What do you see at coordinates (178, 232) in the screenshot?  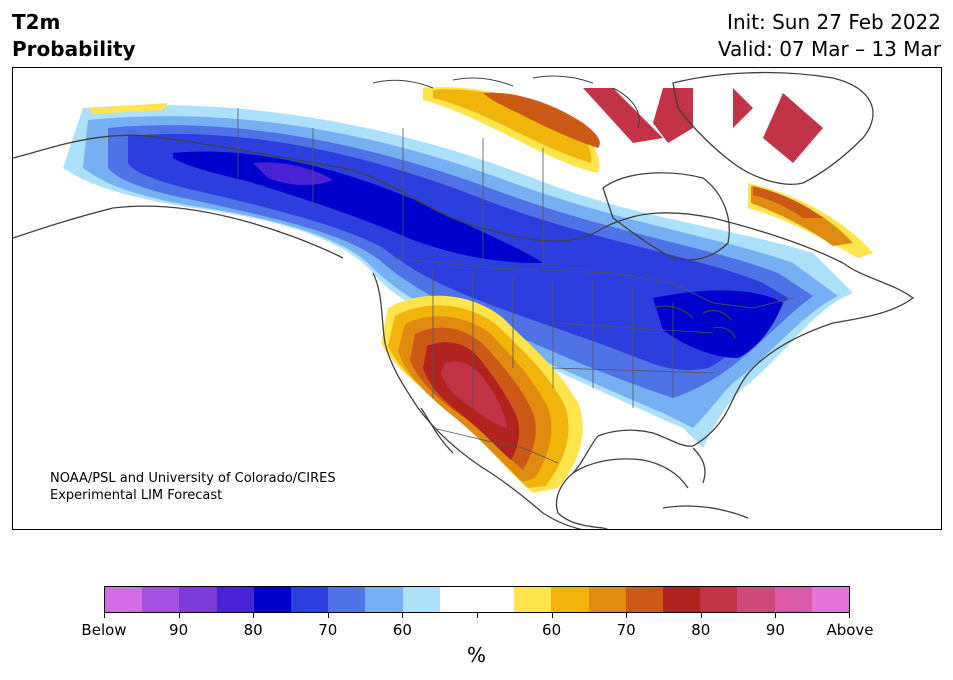 I see `alaska-coast` at bounding box center [178, 232].